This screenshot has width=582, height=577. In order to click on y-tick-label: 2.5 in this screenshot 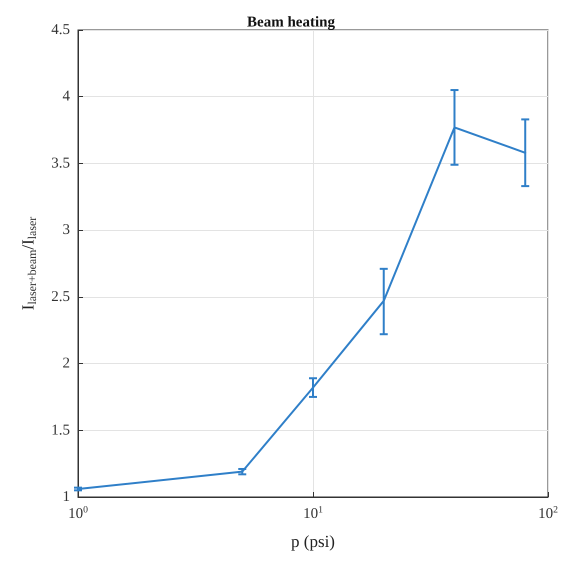, I will do `click(60, 296)`.